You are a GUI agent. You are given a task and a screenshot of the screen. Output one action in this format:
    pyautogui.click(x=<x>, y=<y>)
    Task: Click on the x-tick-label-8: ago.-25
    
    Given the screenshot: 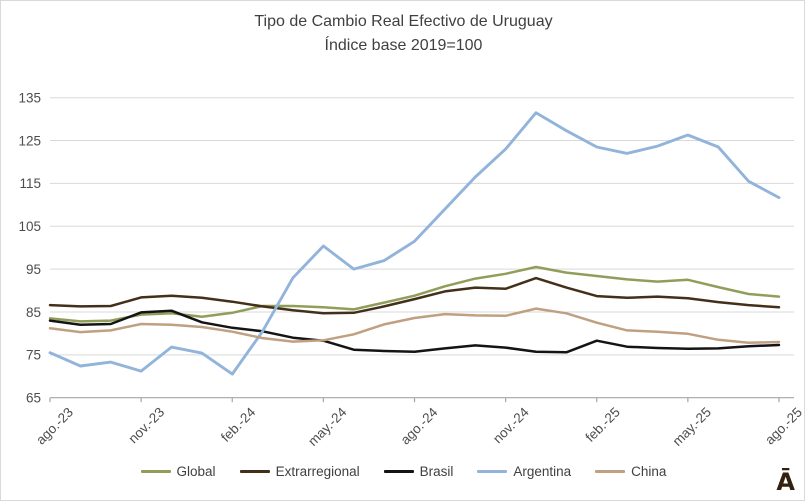 What is the action you would take?
    pyautogui.click(x=783, y=426)
    